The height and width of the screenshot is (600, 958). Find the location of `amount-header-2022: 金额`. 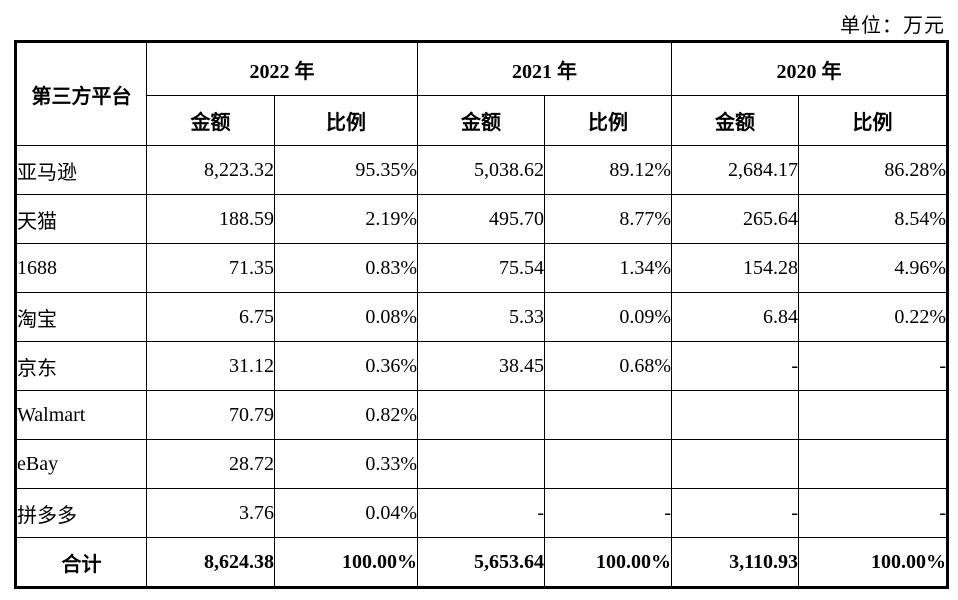

amount-header-2022: 金额 is located at coordinates (210, 120).